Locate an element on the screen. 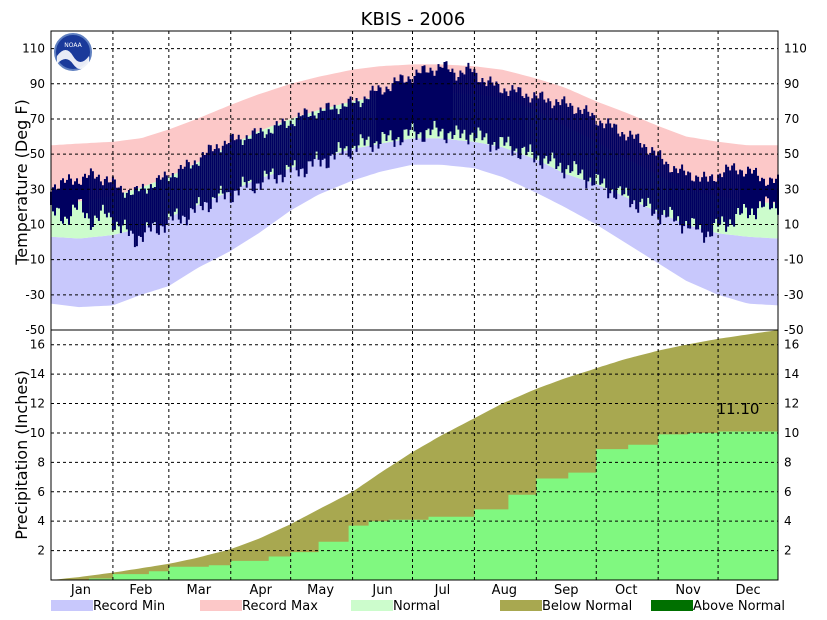 This screenshot has height=620, width=827. month-label: Dec is located at coordinates (747, 590).